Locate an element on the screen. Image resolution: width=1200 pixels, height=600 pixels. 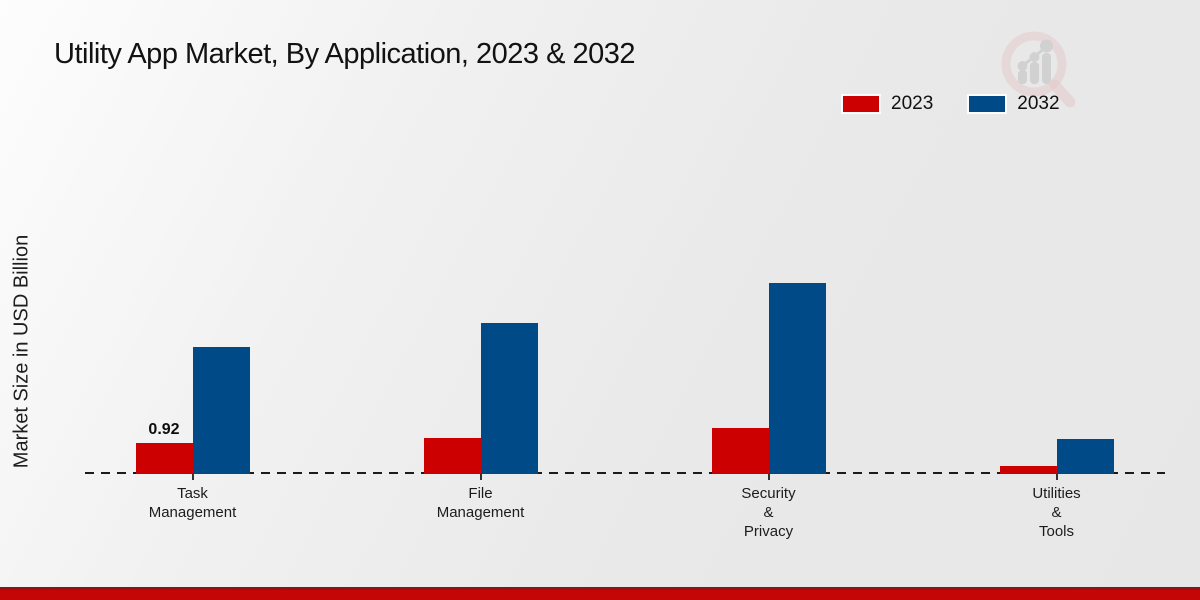
footer-red-band is located at coordinates (600, 593).